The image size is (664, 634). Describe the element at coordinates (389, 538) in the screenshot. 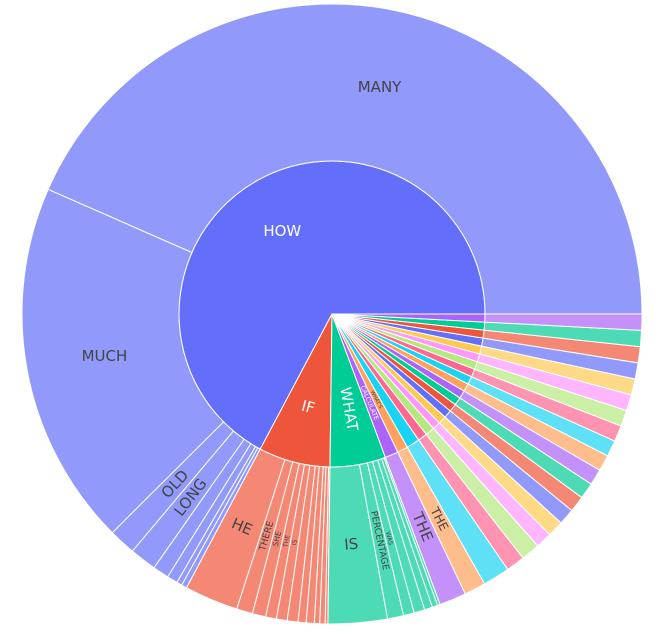

I see `segment-label: WAS` at that location.